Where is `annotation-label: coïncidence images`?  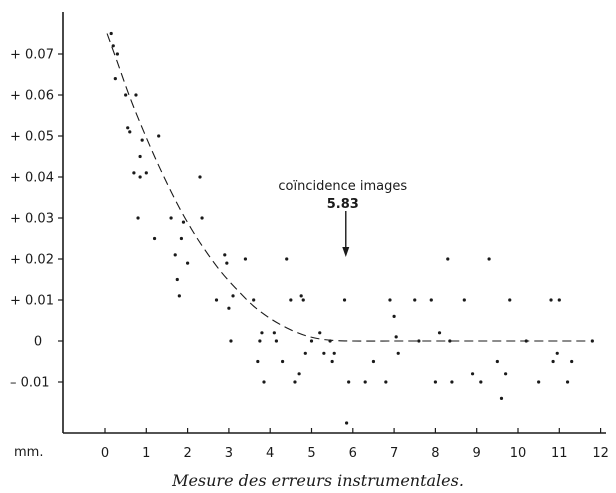 annotation-label: coïncidence images is located at coordinates (342, 186).